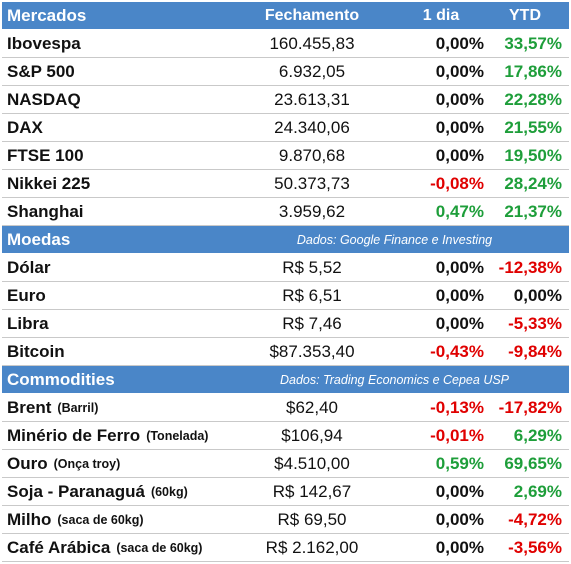 This screenshot has width=571, height=564. I want to click on asset-unit: (Onça troy), so click(87, 463).